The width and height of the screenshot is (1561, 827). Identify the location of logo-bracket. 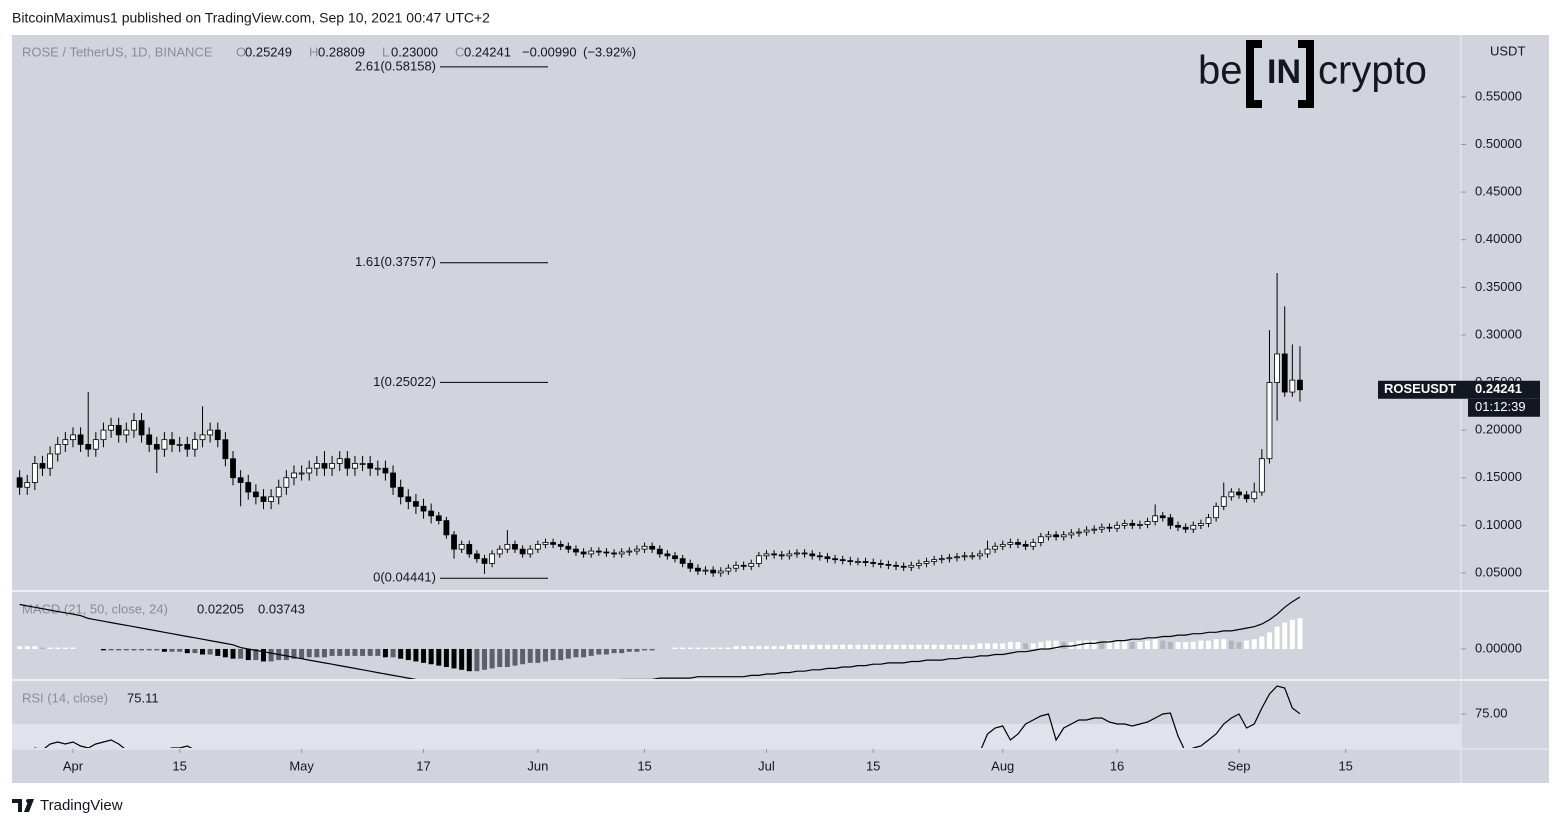
(1306, 74).